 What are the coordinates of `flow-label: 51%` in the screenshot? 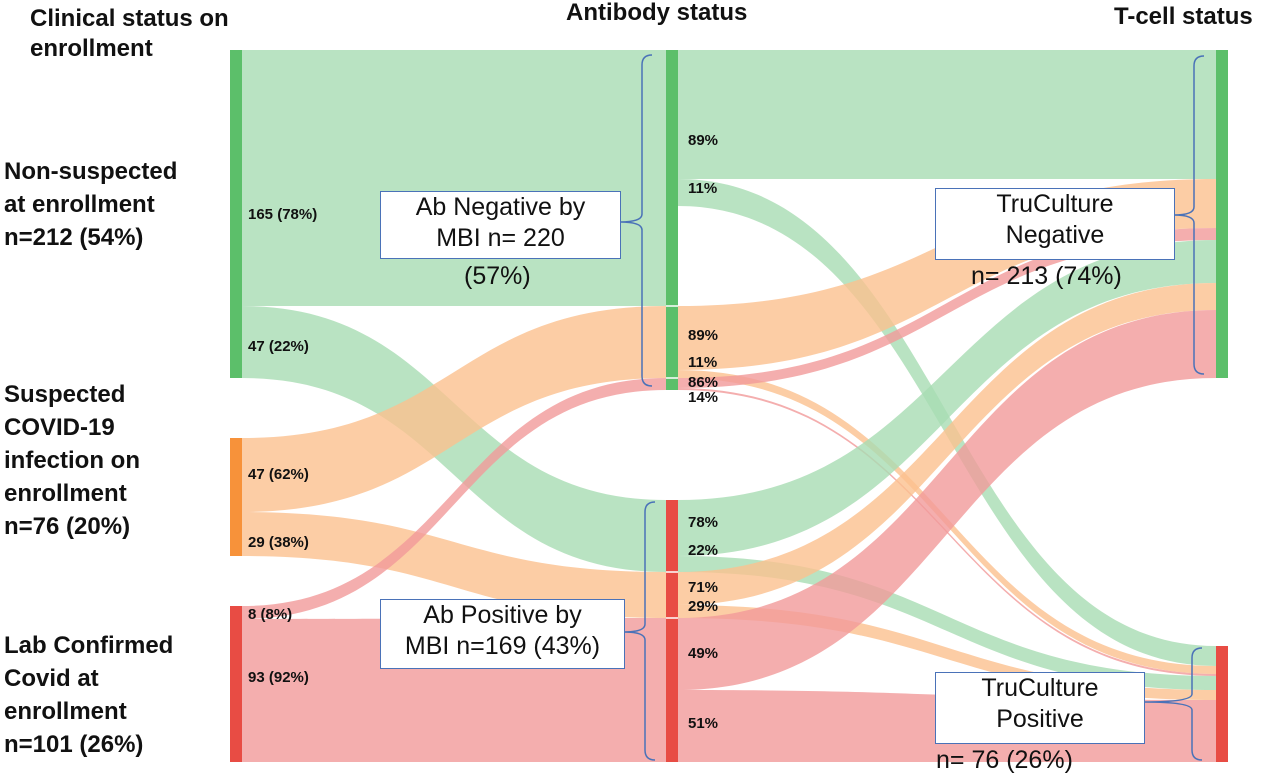 It's located at (703, 723).